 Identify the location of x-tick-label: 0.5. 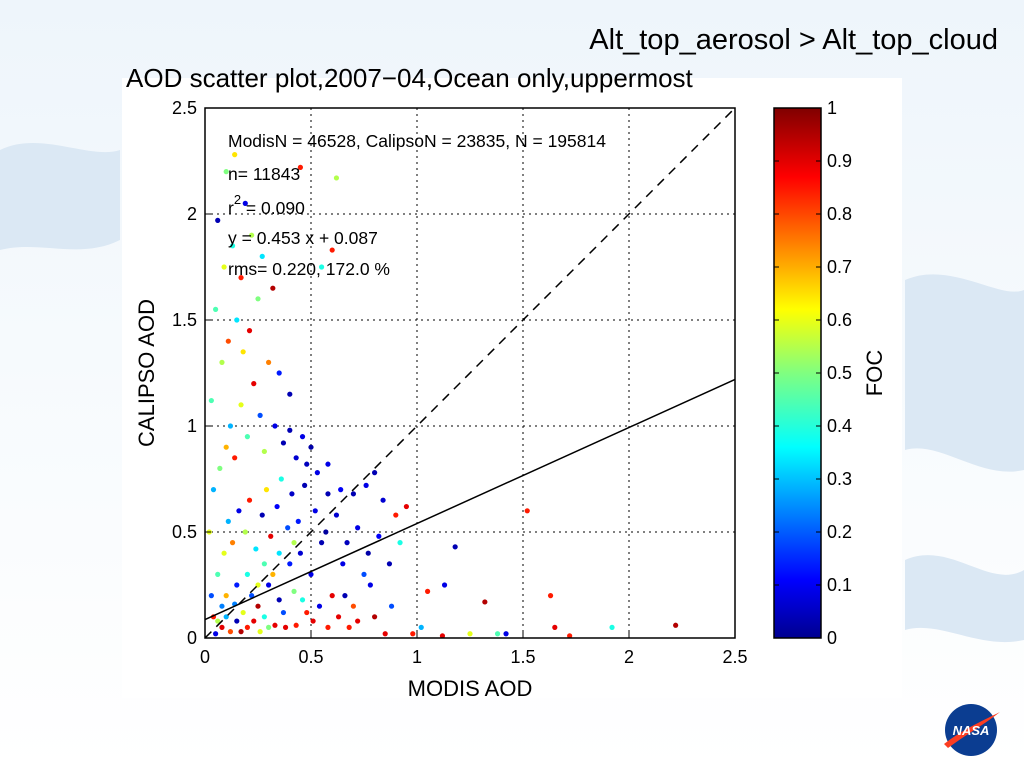
(310, 657).